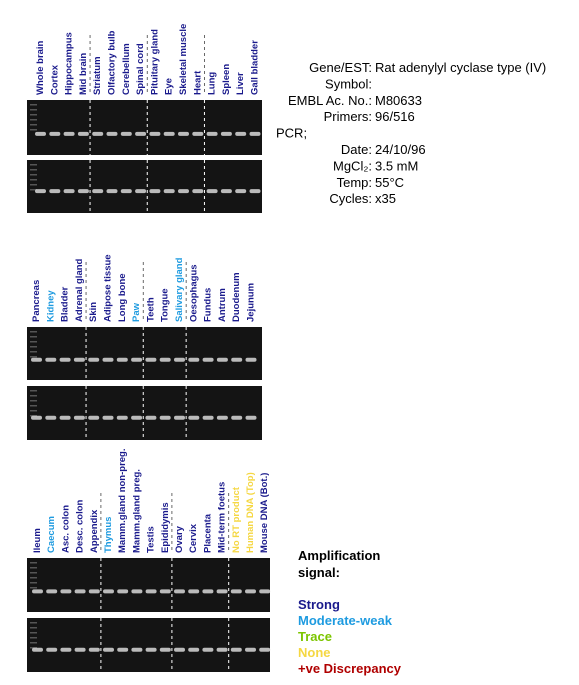  Describe the element at coordinates (65, 529) in the screenshot. I see `lane-label: Asc. colon` at that location.